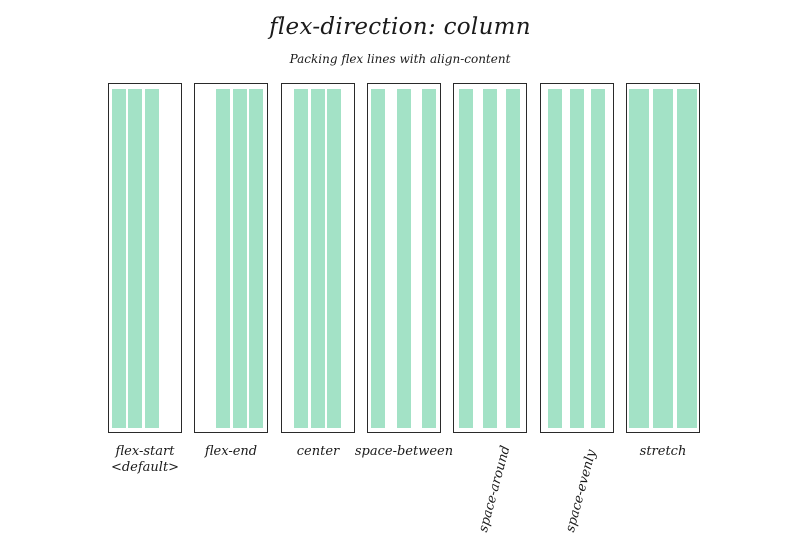 This screenshot has width=800, height=558. What do you see at coordinates (231, 258) in the screenshot?
I see `flex-container-flex-end` at bounding box center [231, 258].